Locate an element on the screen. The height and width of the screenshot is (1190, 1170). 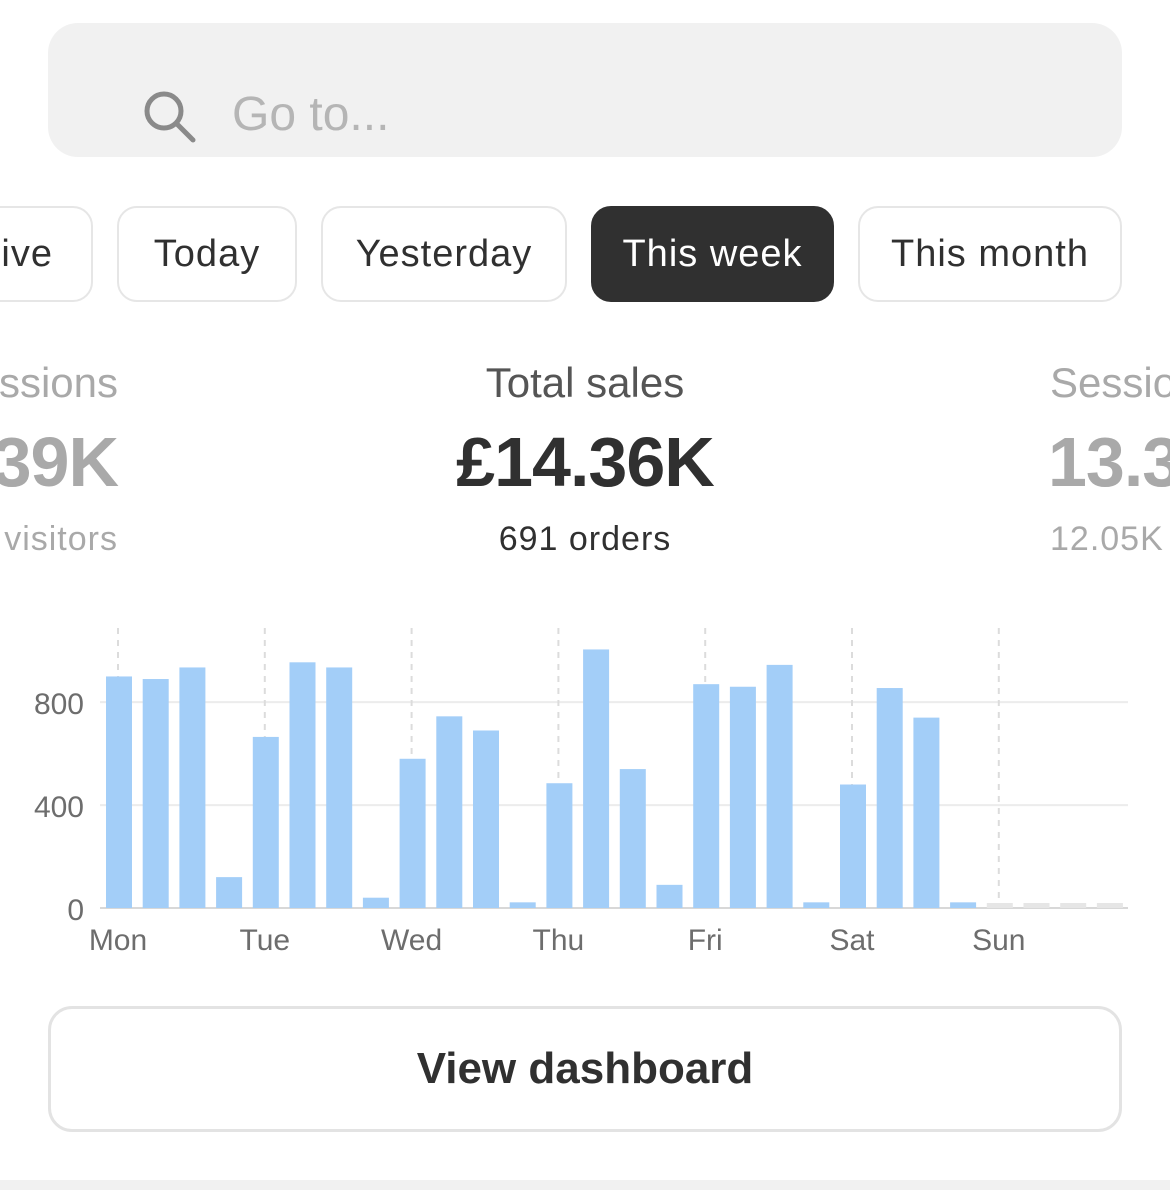
range-yesterday-button: Yesterday is located at coordinates (444, 254).